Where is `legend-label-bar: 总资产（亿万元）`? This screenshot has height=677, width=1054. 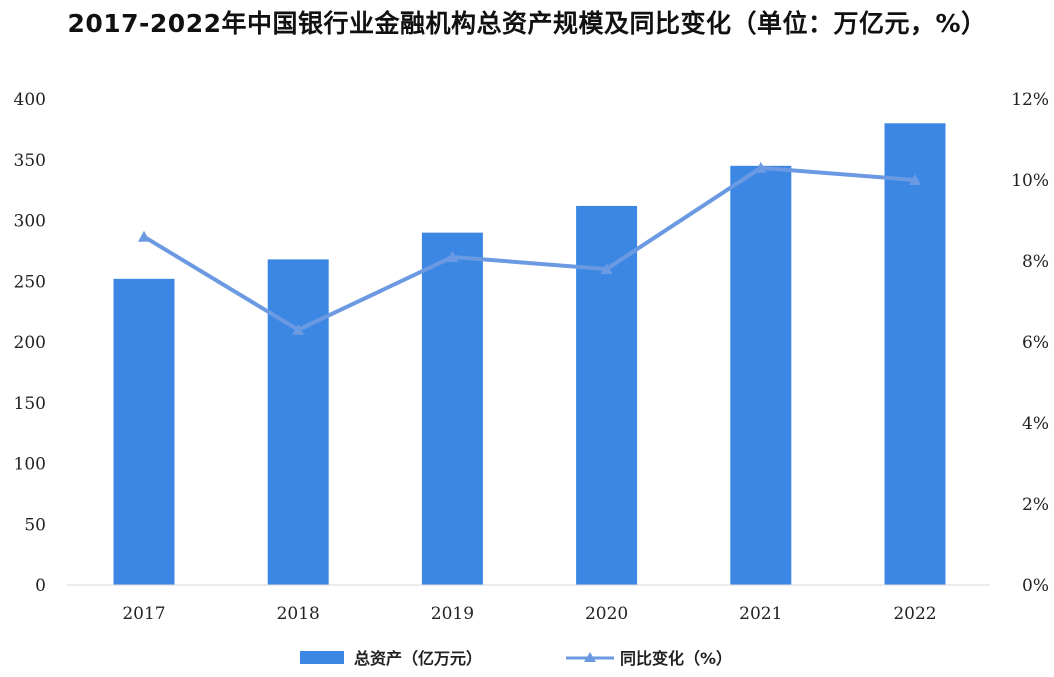
legend-label-bar: 总资产（亿万元） is located at coordinates (418, 658).